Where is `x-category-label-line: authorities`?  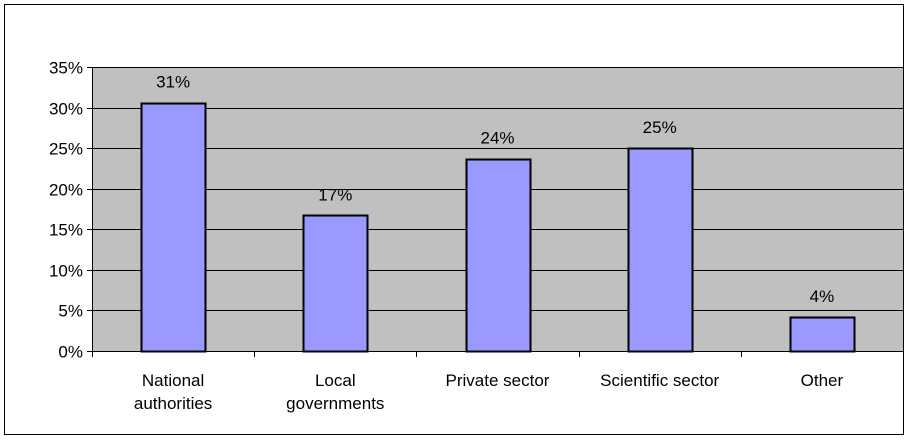
x-category-label-line: authorities is located at coordinates (173, 403).